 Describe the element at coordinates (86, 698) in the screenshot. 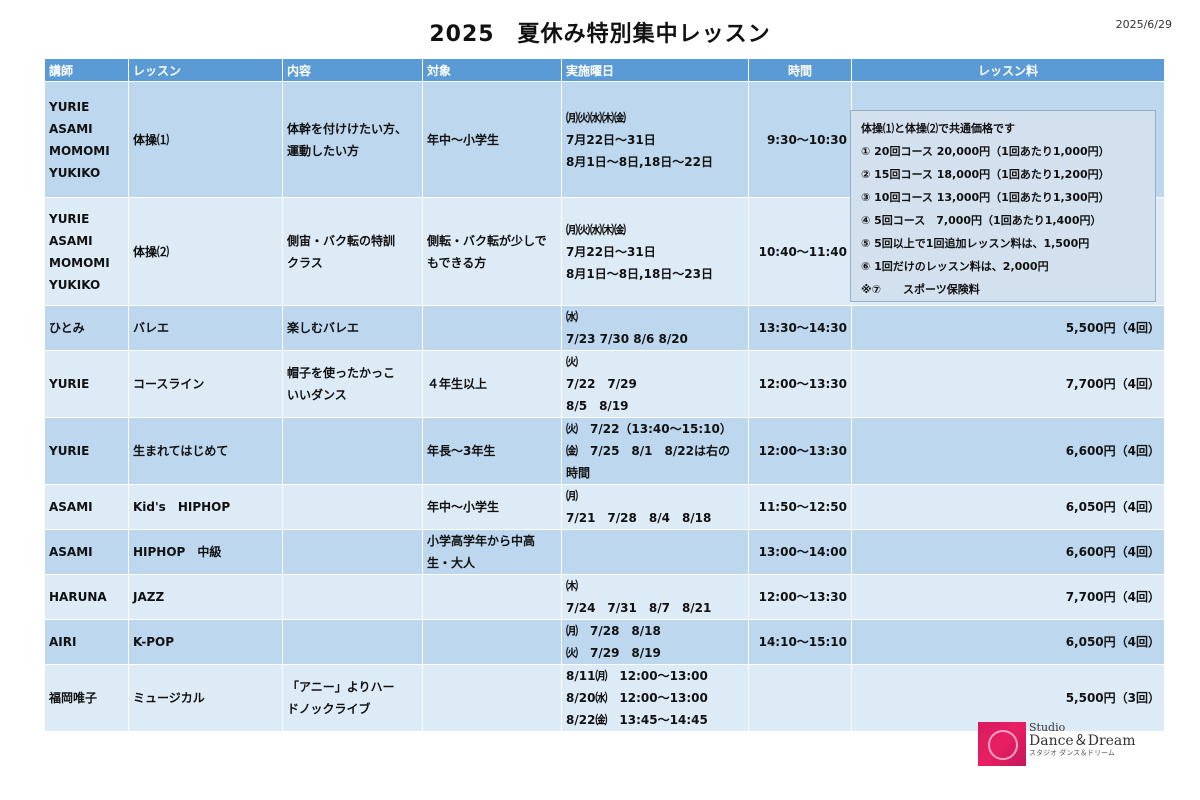

I see `cell-teacher: 福岡唯子` at that location.